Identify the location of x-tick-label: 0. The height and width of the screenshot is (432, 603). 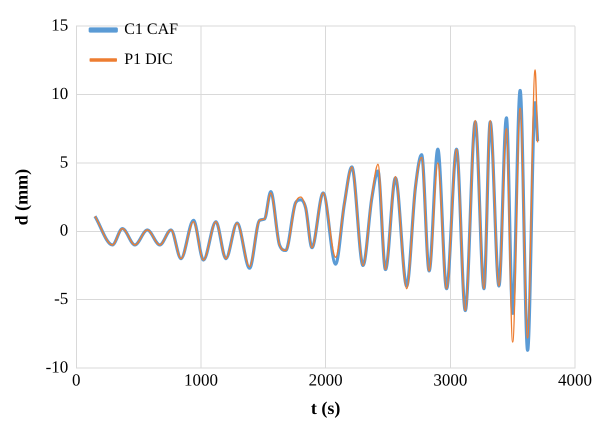
(76, 380).